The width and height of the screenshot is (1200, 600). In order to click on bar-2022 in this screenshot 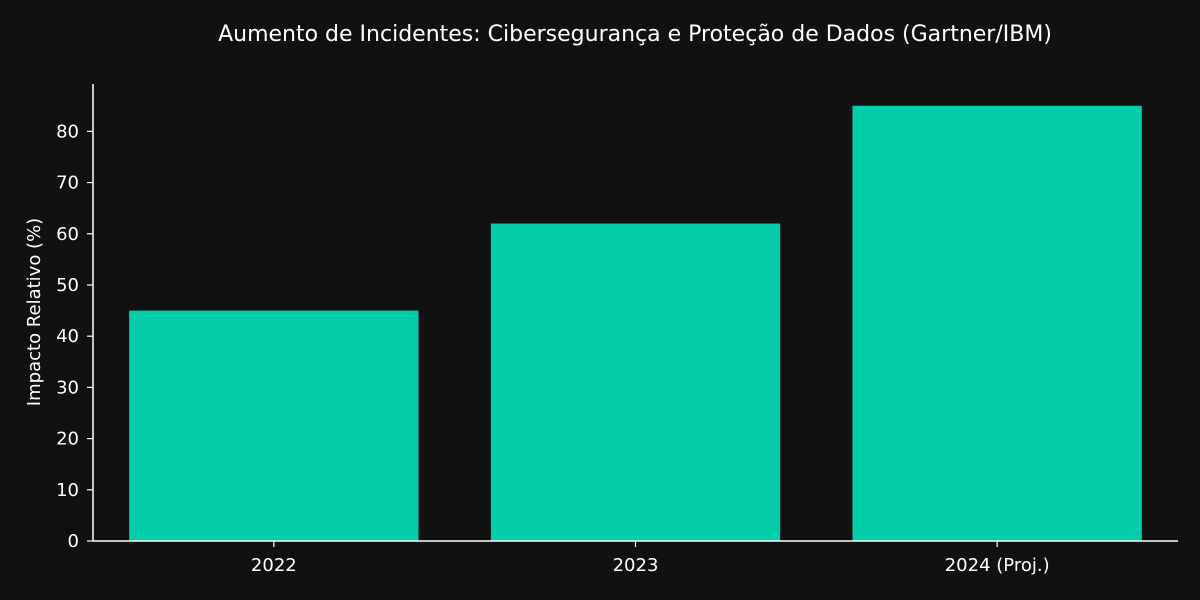, I will do `click(274, 425)`.